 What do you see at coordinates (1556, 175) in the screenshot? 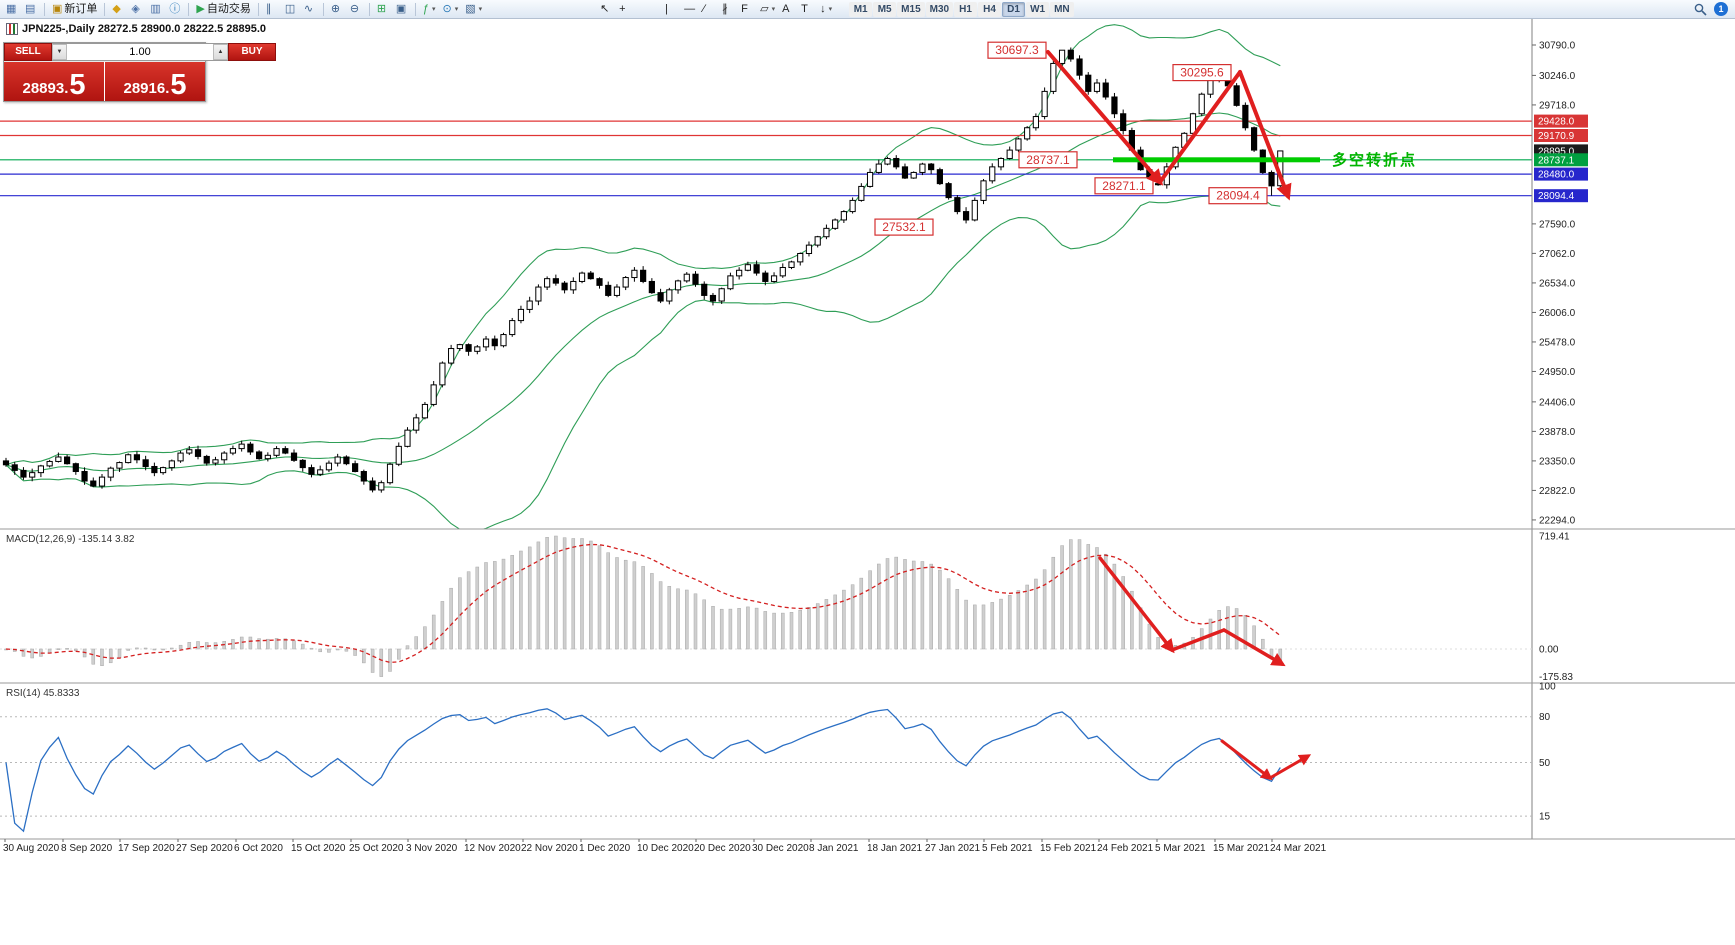
I see `price-tag-text: 28480.0` at bounding box center [1556, 175].